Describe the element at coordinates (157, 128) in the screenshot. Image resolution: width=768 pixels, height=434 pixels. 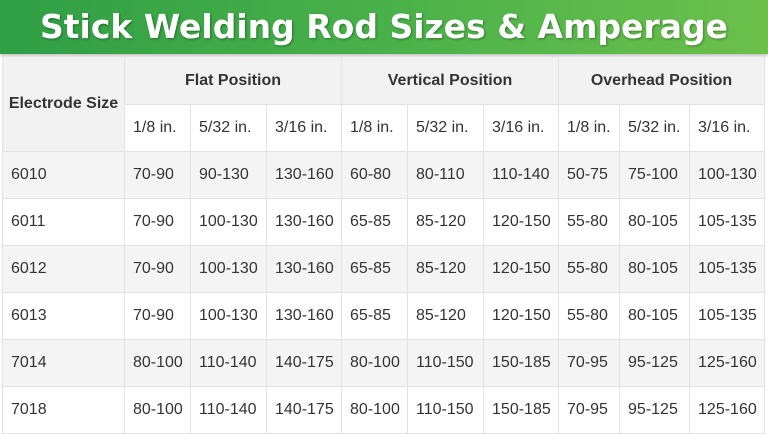
I see `size-header-flat-1-8: 1/8 in.` at that location.